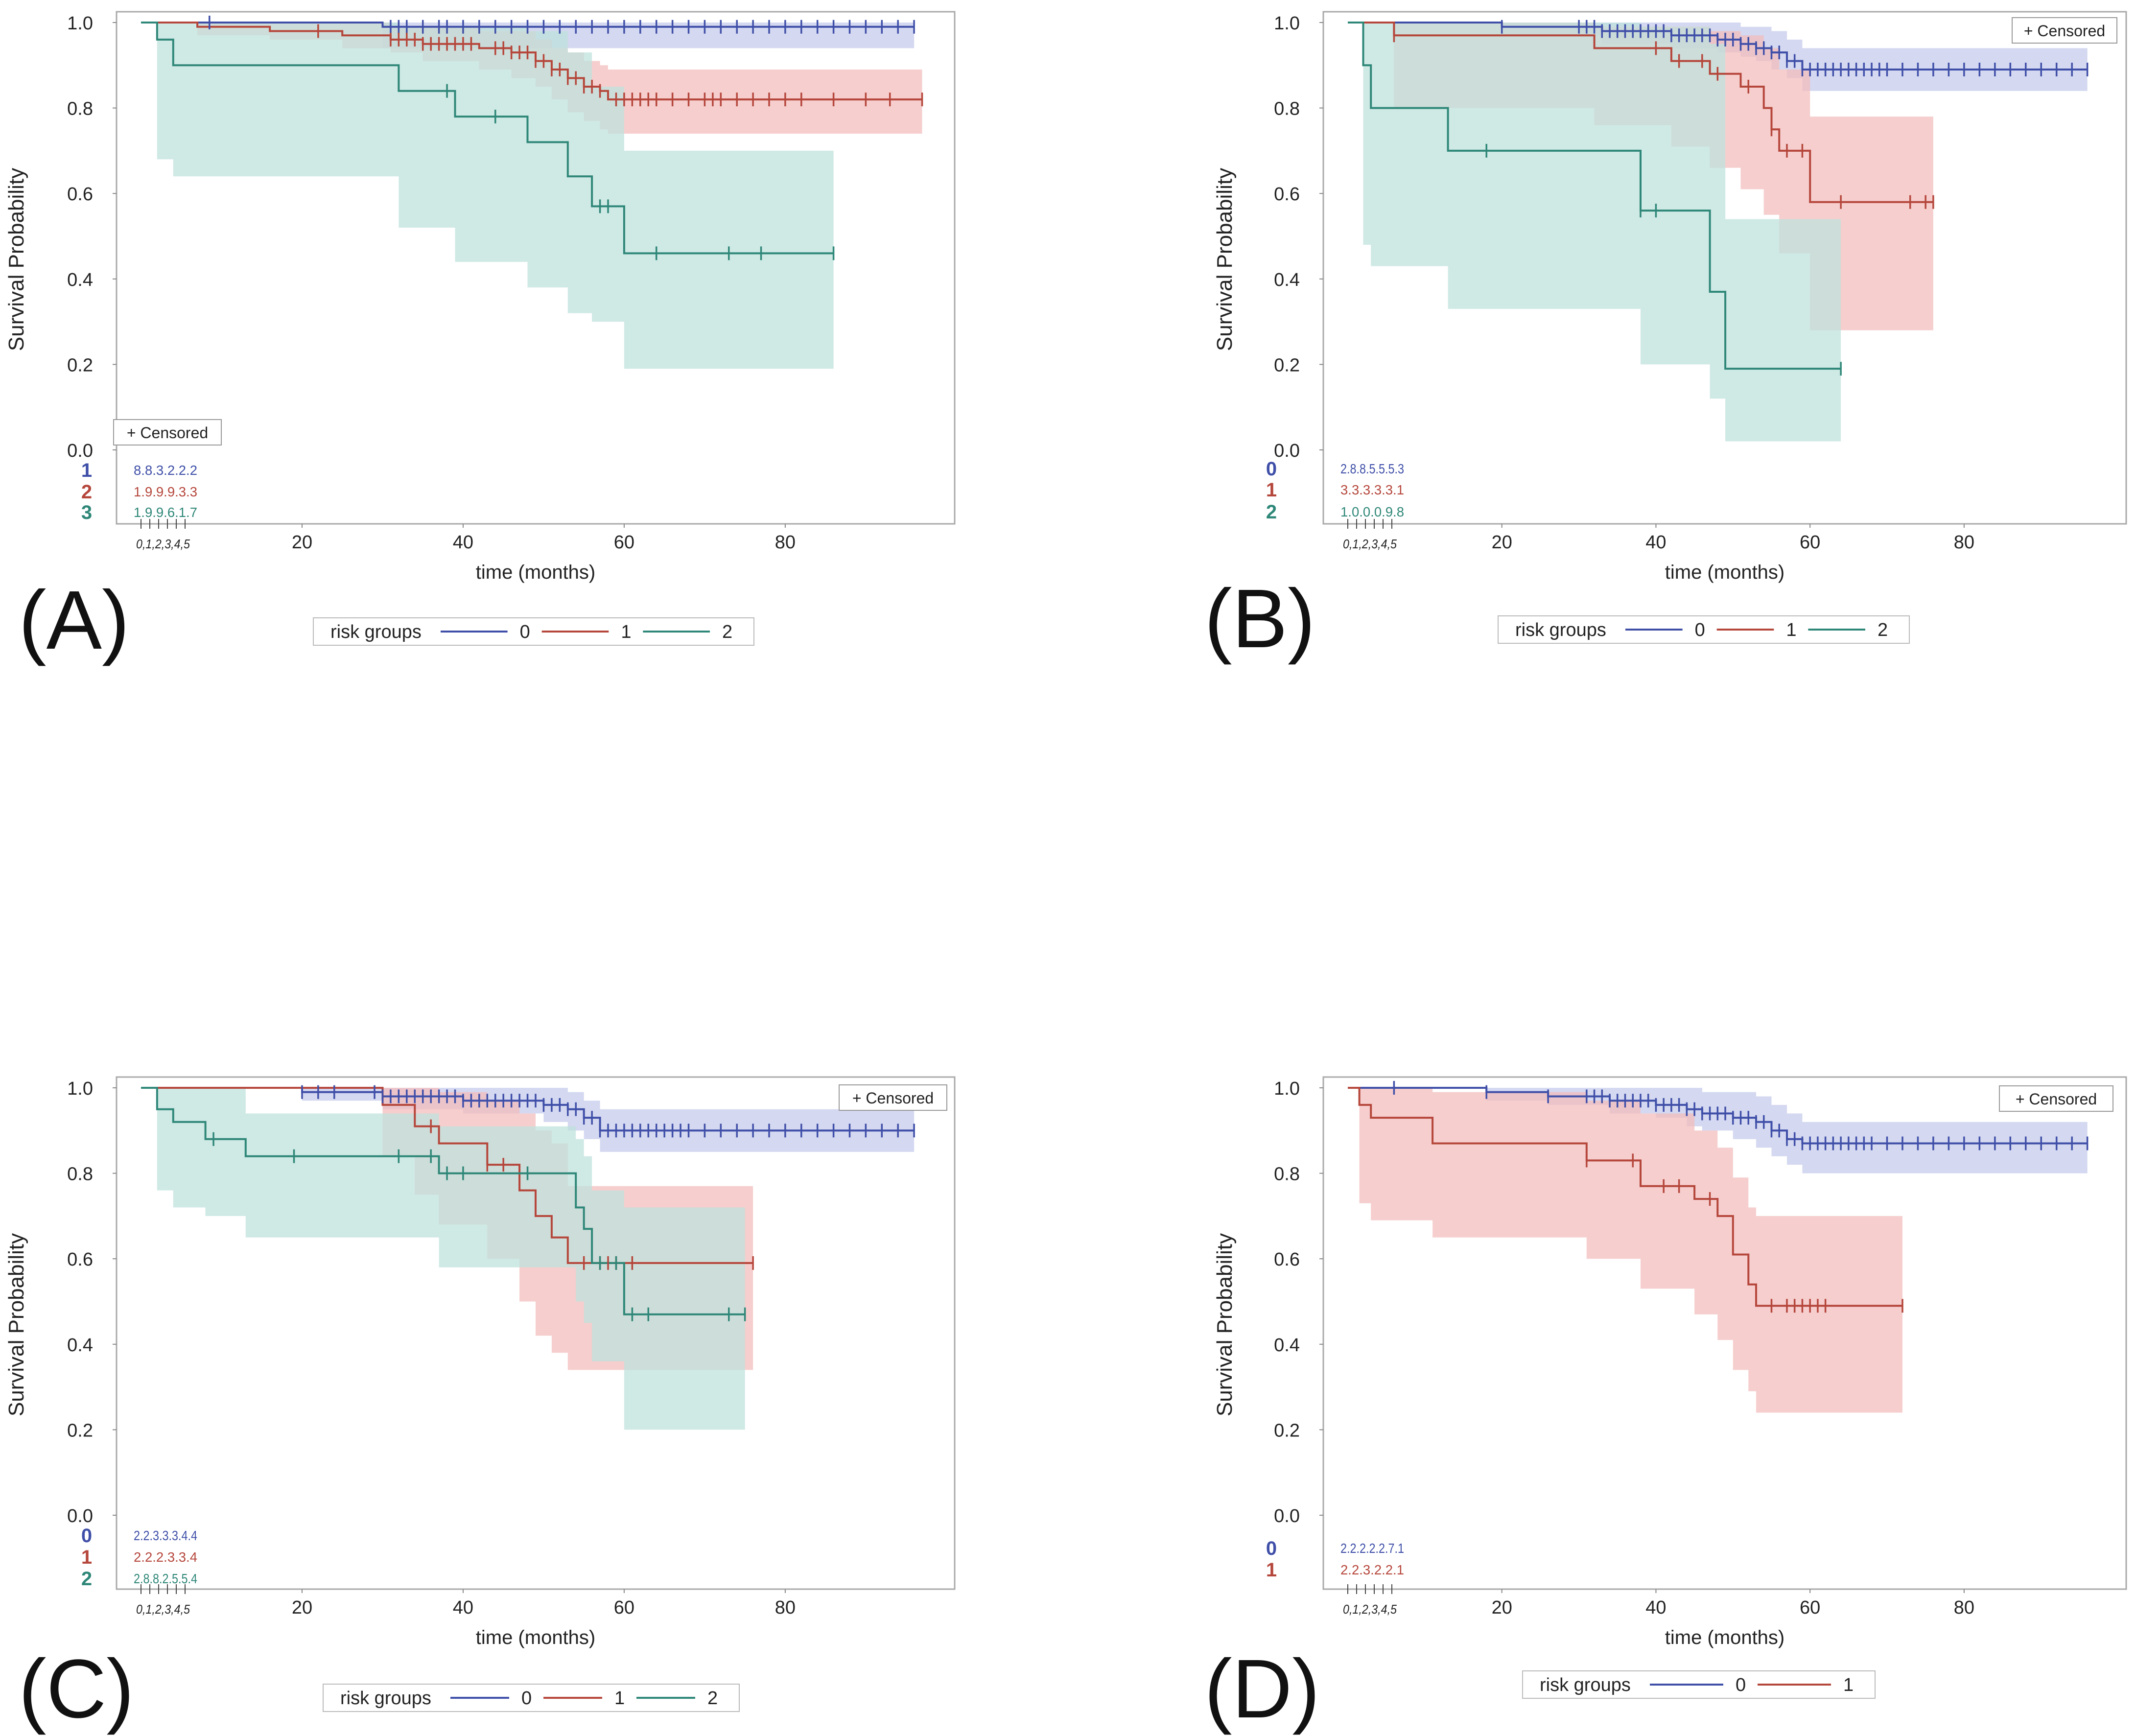 The height and width of the screenshot is (1736, 2136). Describe the element at coordinates (1372, 1569) in the screenshot. I see `risk-table-numbers: 2.2.3.2.2.1` at that location.